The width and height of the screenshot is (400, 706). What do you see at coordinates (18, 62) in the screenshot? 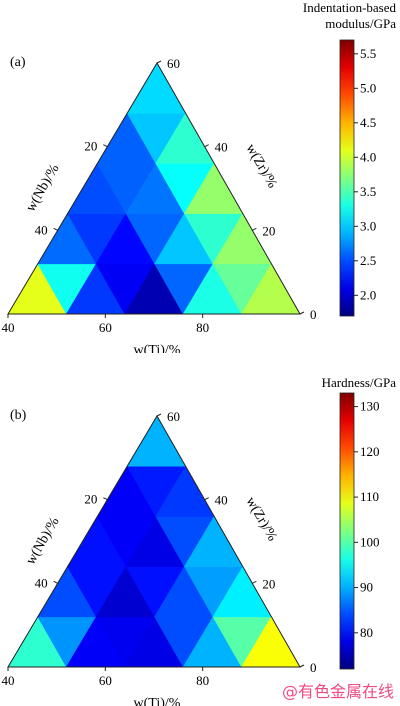
I see `panel-label: (a)` at bounding box center [18, 62].